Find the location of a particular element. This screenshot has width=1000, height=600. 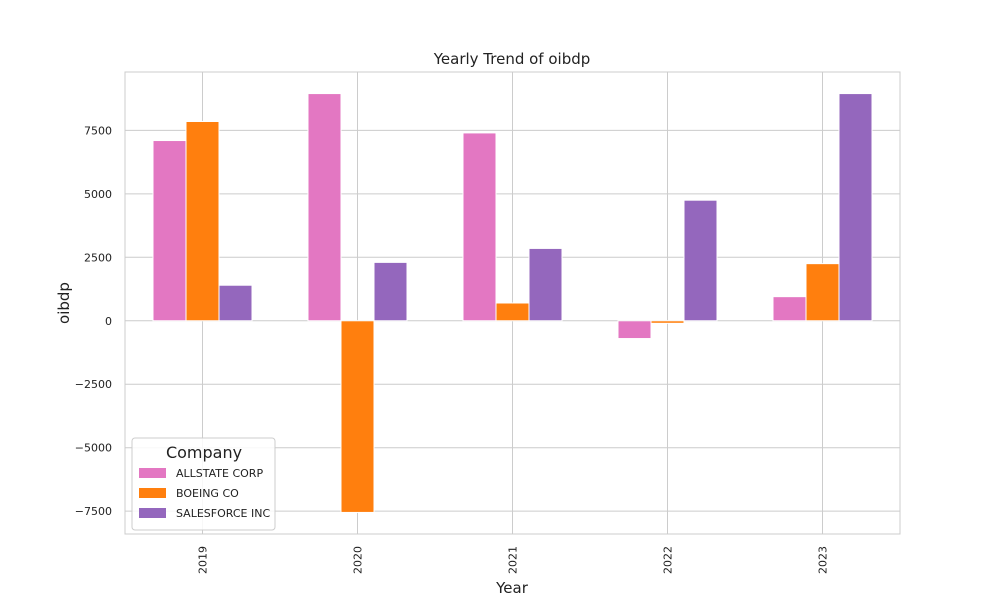

legend-items: ALLSTATE CORP BOEING CO SALESFORCE INC is located at coordinates (204, 493).